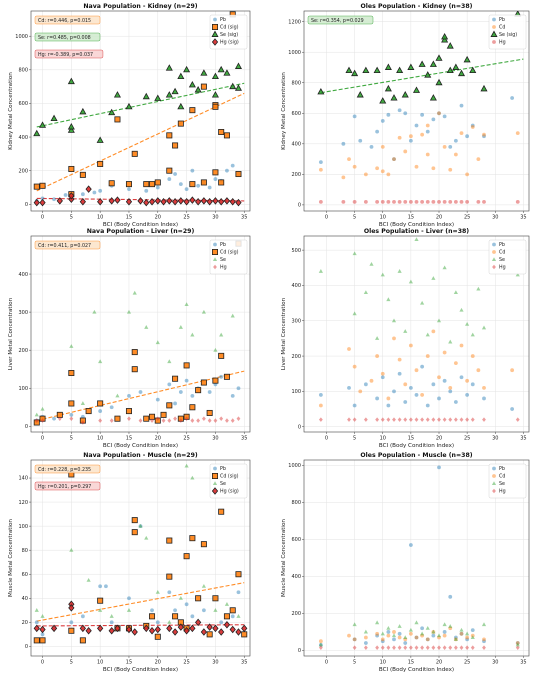  What do you see at coordinates (140, 446) in the screenshot?
I see `x-axis-label: BCI (Body Condition Index)` at bounding box center [140, 446].